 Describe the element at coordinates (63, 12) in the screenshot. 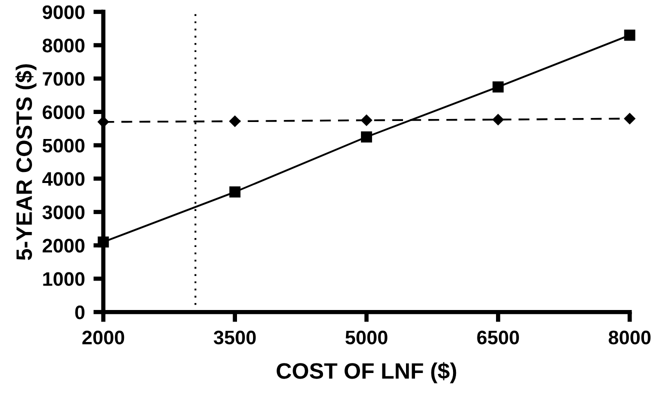

I see `y-tick-label: 9000` at that location.